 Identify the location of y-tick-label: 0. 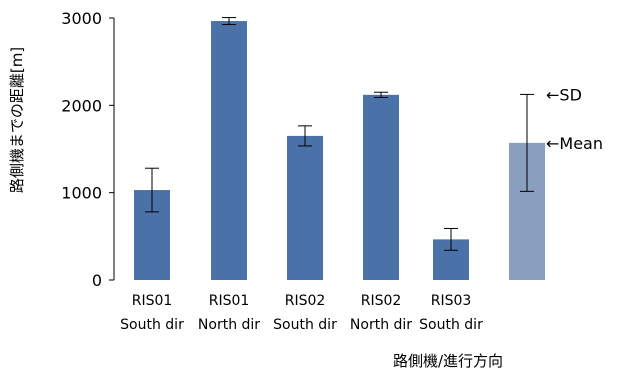
(97, 280).